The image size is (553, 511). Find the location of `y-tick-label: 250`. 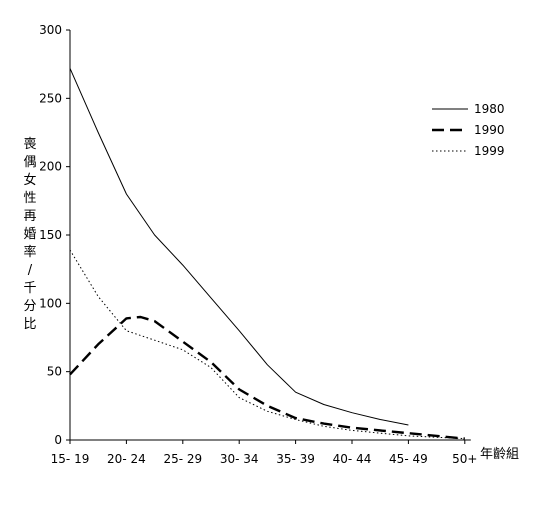

y-tick-label: 250 is located at coordinates (50, 98).